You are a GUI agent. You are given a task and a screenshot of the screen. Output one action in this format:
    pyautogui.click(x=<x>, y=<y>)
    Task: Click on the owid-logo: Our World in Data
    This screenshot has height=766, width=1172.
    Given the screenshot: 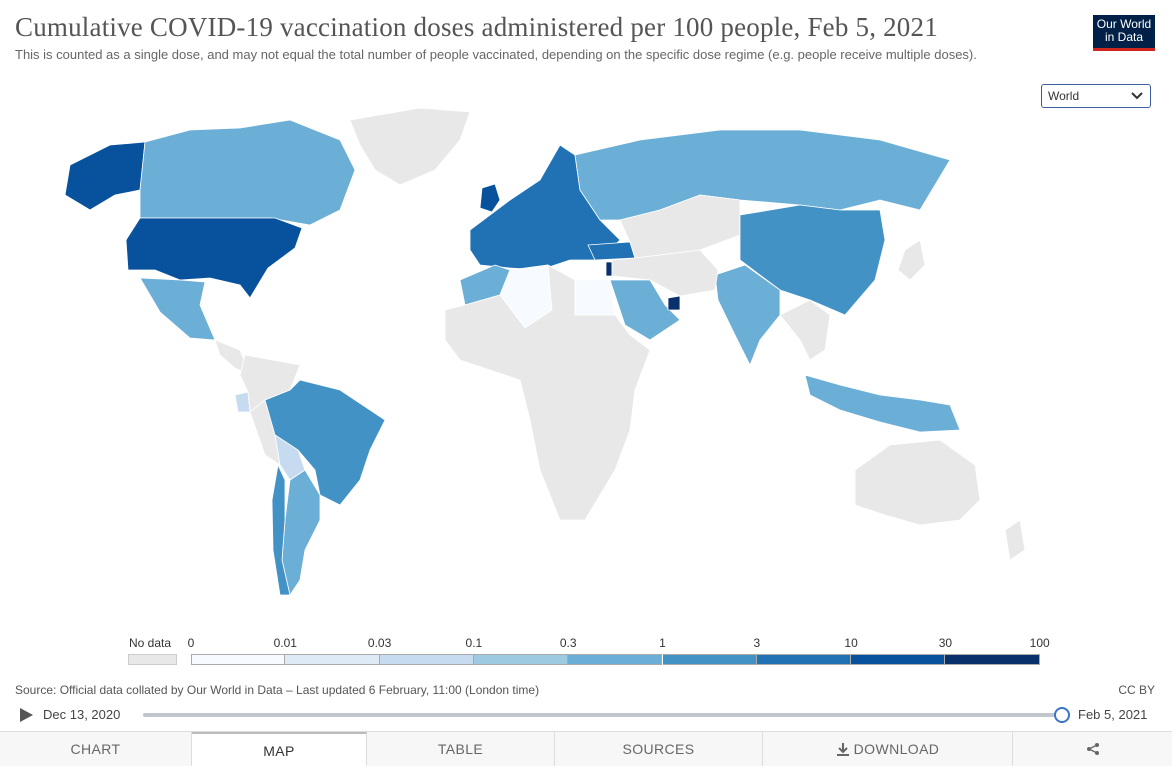 What is the action you would take?
    pyautogui.click(x=1124, y=33)
    